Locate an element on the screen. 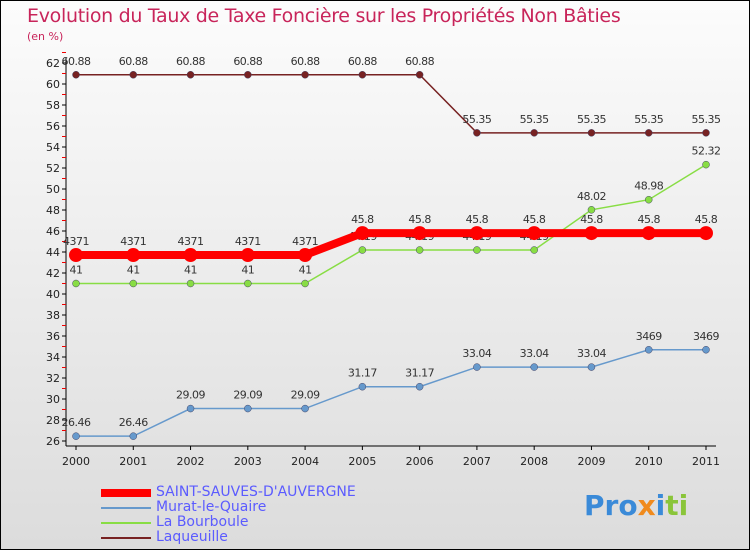 This screenshot has width=750, height=551. x-tick-label: 2010 is located at coordinates (649, 461).